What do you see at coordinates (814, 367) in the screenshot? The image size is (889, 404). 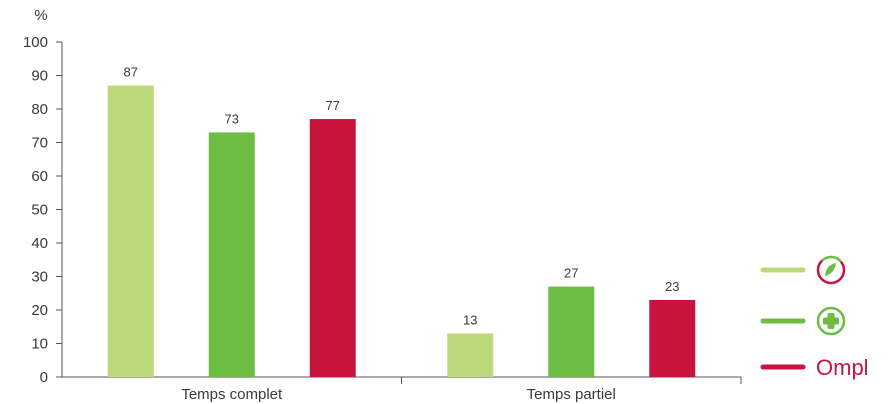 I see `legend-item: Ompl` at bounding box center [814, 367].